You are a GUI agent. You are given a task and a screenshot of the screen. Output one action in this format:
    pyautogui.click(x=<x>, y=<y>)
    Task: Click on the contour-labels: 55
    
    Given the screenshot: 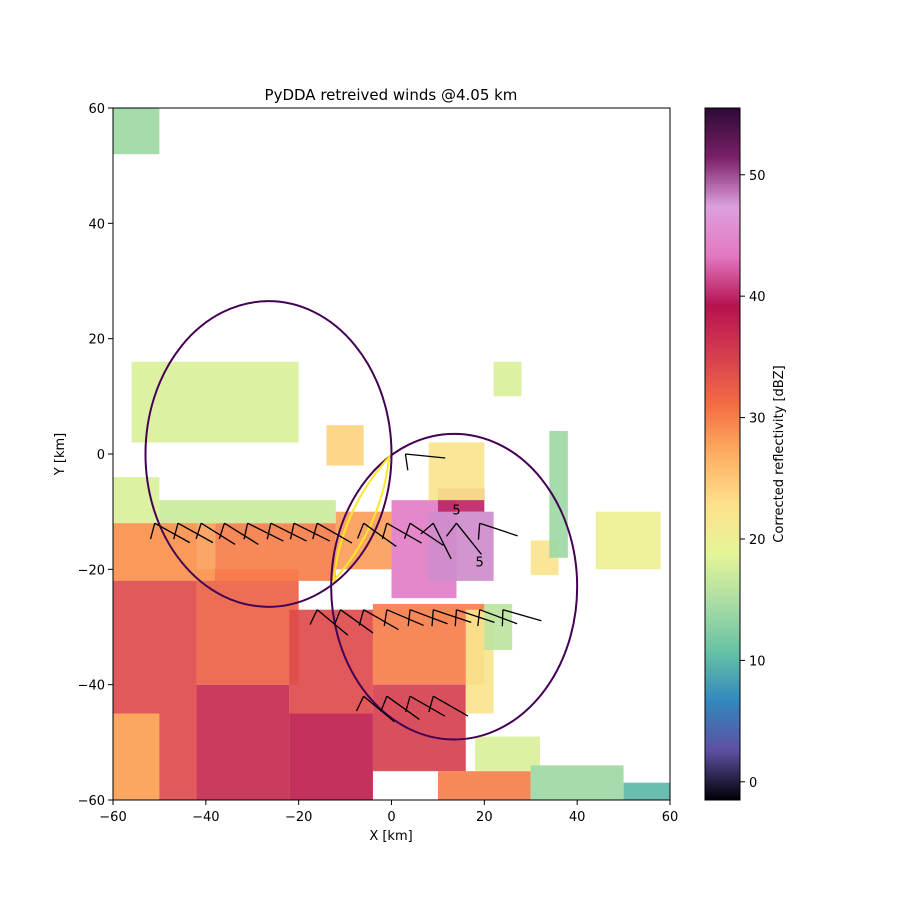 What is the action you would take?
    pyautogui.click(x=467, y=537)
    